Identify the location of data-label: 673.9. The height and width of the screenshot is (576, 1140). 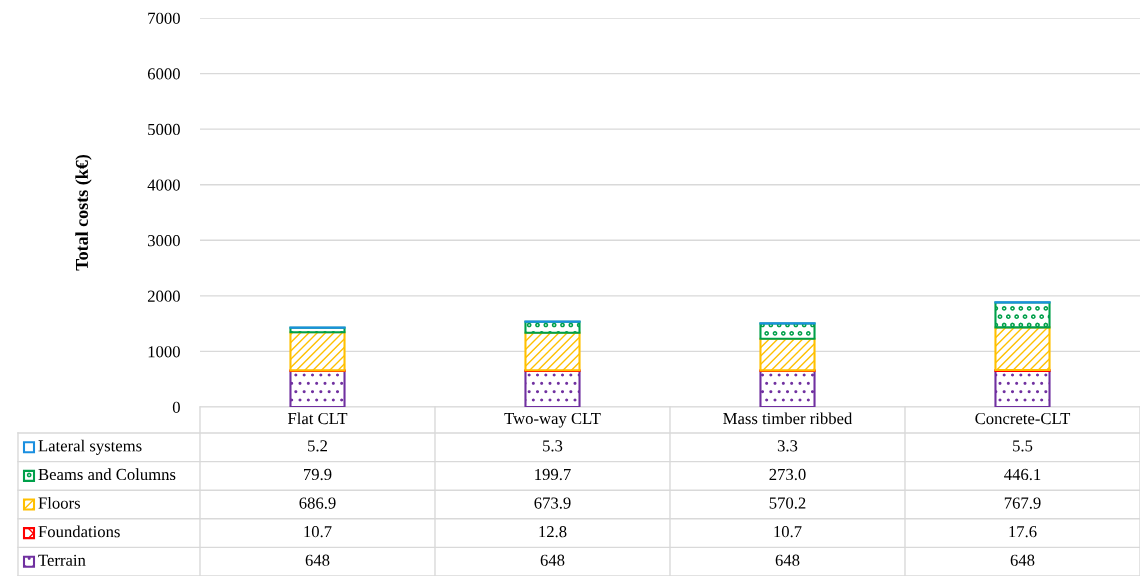
(552, 503).